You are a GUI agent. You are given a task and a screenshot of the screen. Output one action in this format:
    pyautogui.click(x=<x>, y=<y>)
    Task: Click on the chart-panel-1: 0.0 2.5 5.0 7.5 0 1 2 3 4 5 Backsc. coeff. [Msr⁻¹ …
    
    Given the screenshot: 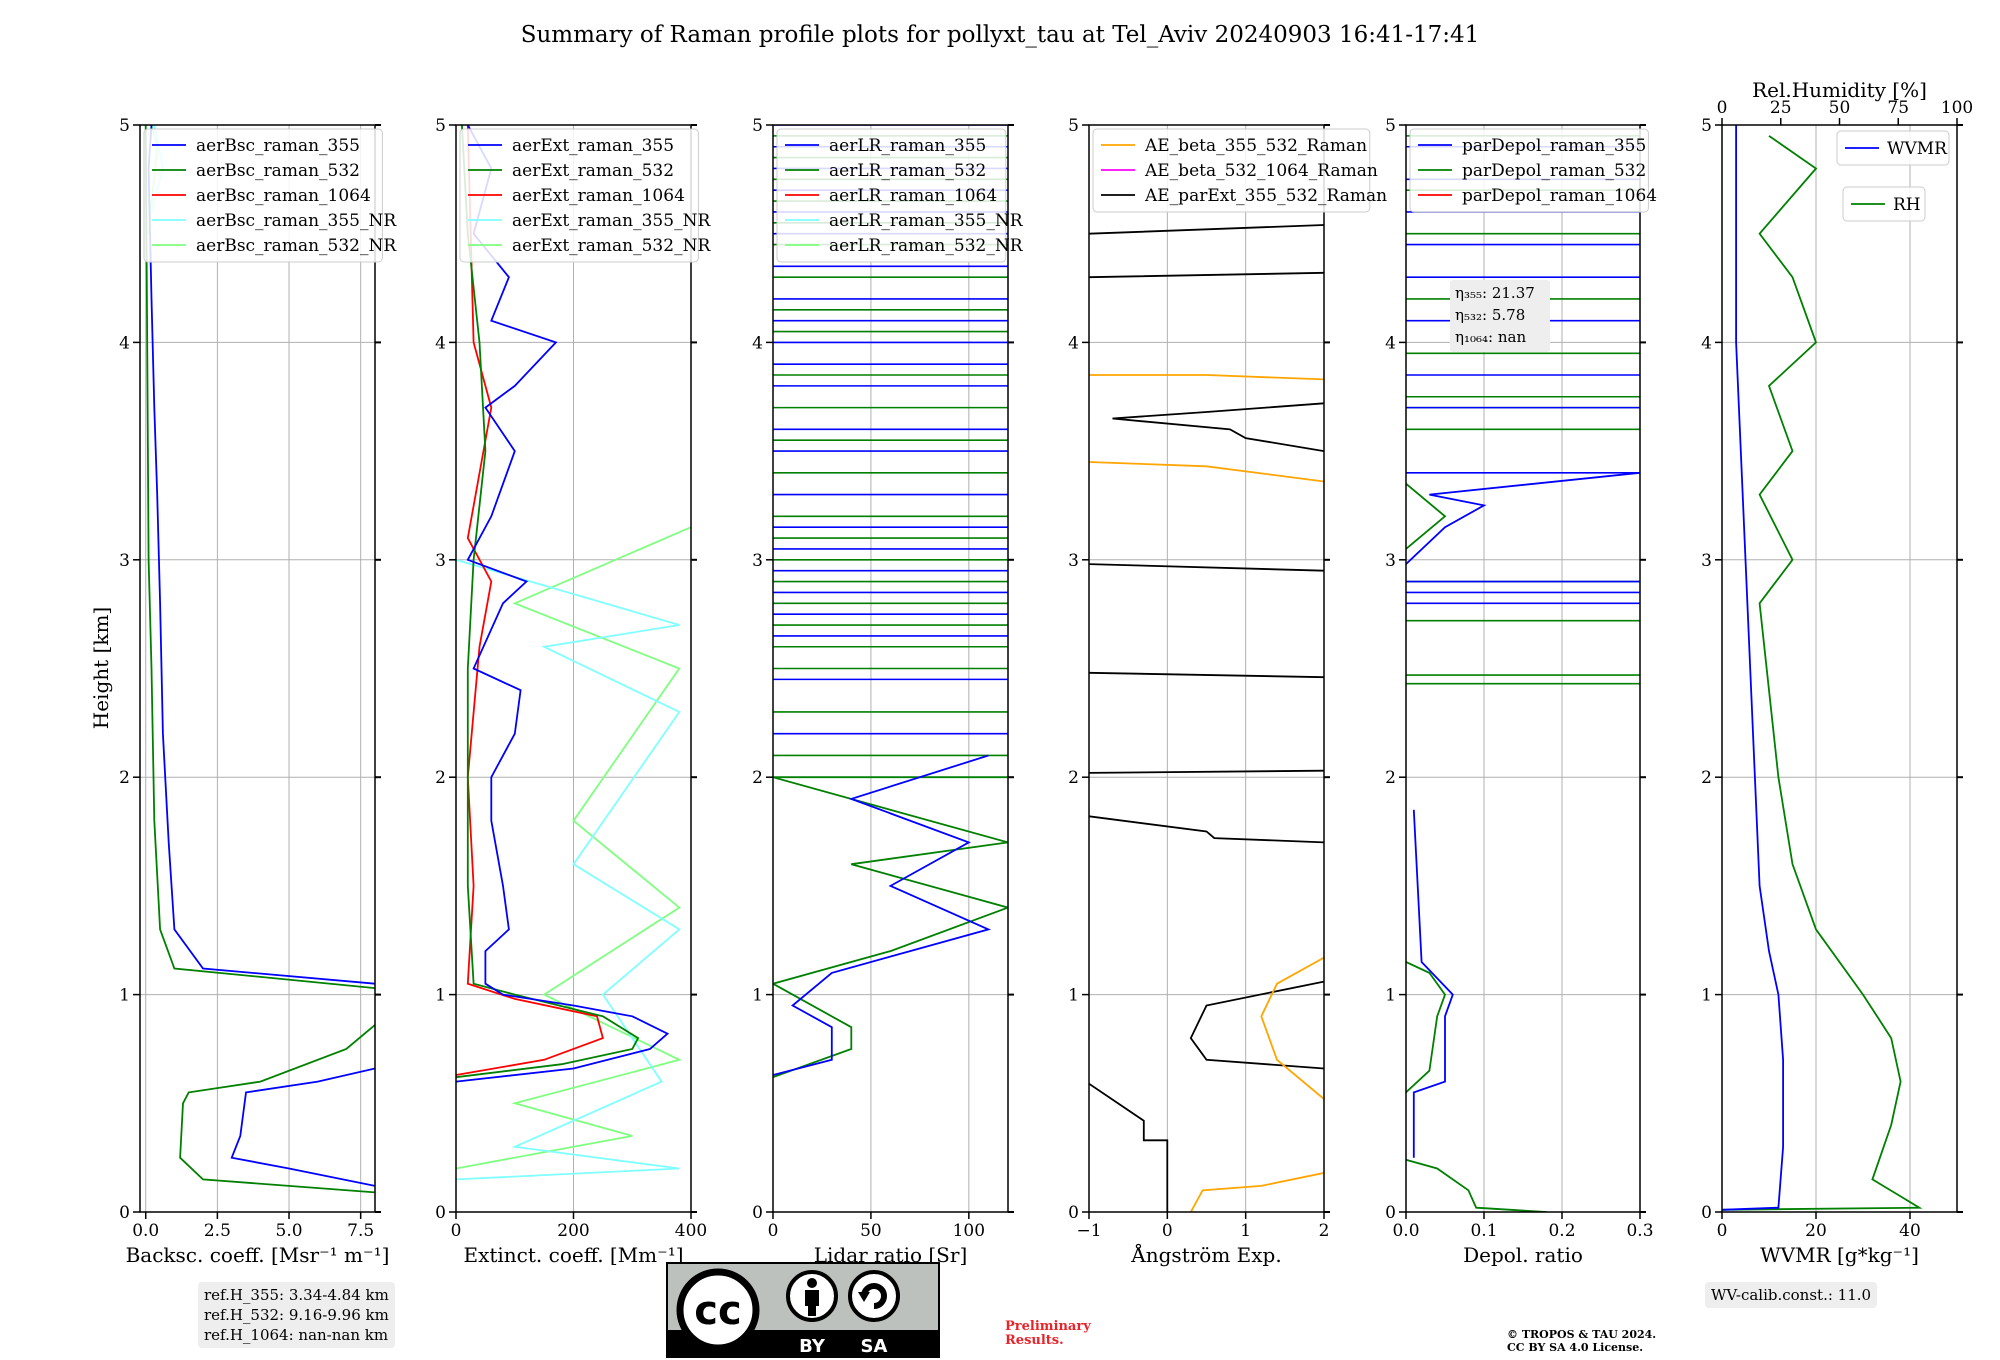 What is the action you would take?
    pyautogui.click(x=258, y=691)
    